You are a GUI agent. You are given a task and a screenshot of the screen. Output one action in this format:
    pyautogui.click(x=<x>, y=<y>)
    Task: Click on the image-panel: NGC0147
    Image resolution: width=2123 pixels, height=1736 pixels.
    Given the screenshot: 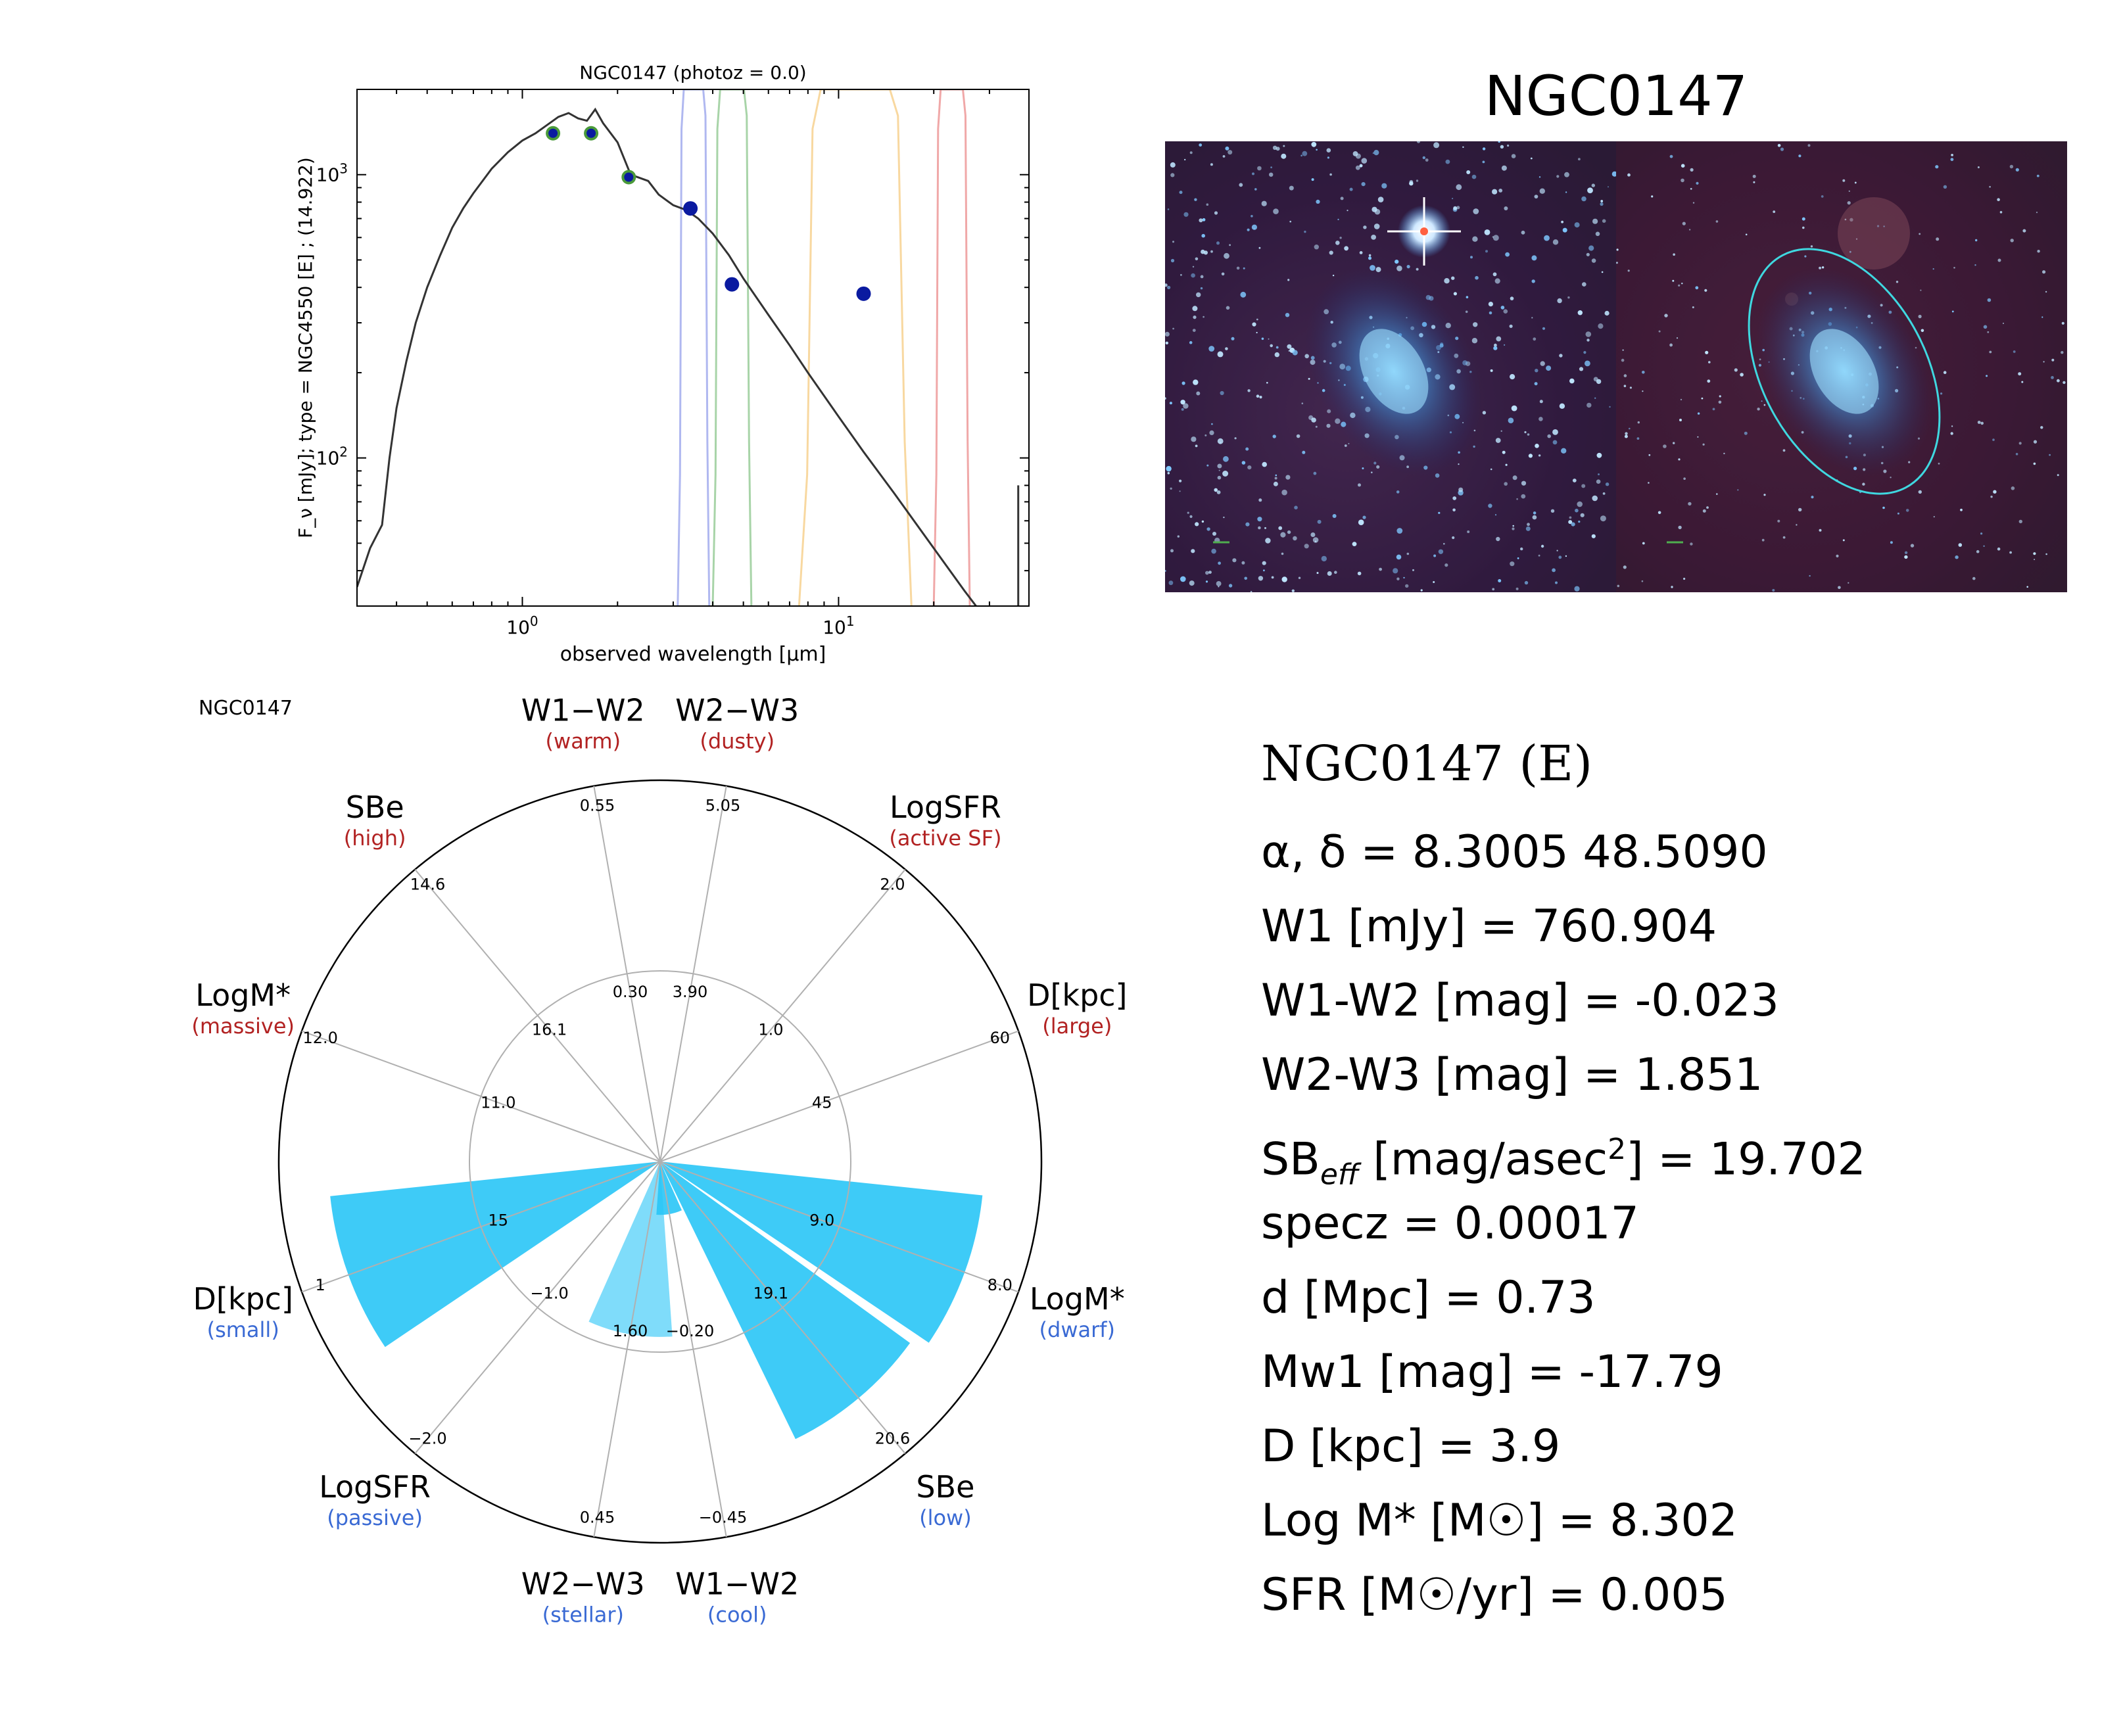 What is the action you would take?
    pyautogui.click(x=1616, y=328)
    